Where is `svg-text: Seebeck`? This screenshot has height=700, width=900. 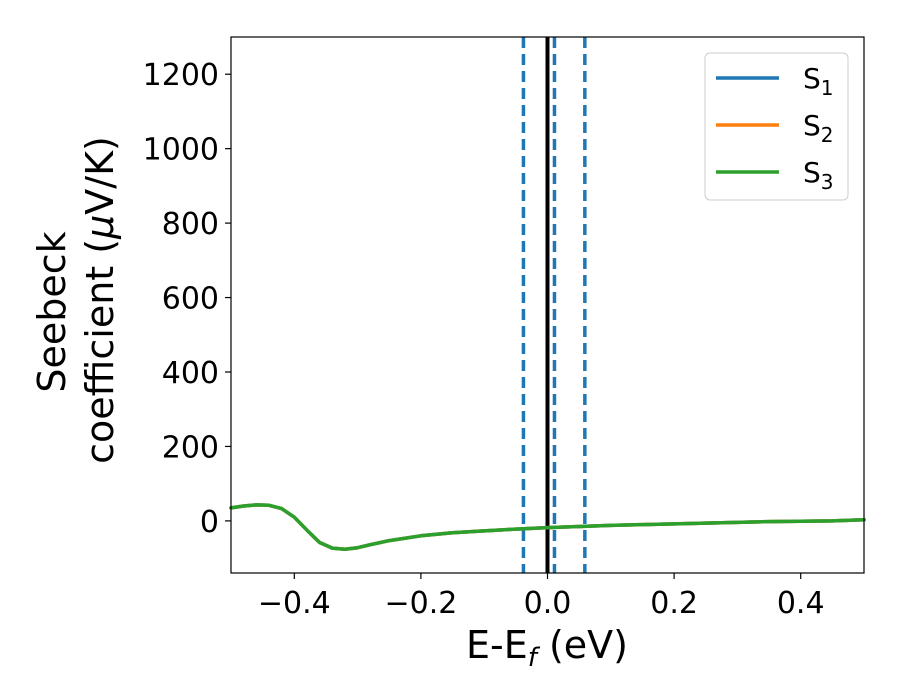 svg-text: Seebeck is located at coordinates (52, 311).